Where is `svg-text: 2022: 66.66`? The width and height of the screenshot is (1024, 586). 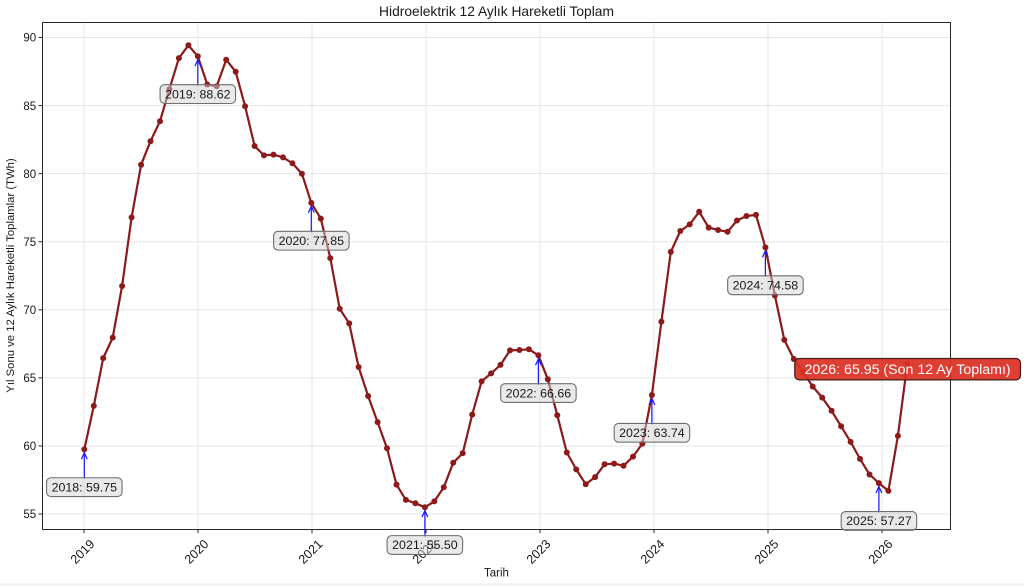 svg-text: 2022: 66.66 is located at coordinates (539, 393).